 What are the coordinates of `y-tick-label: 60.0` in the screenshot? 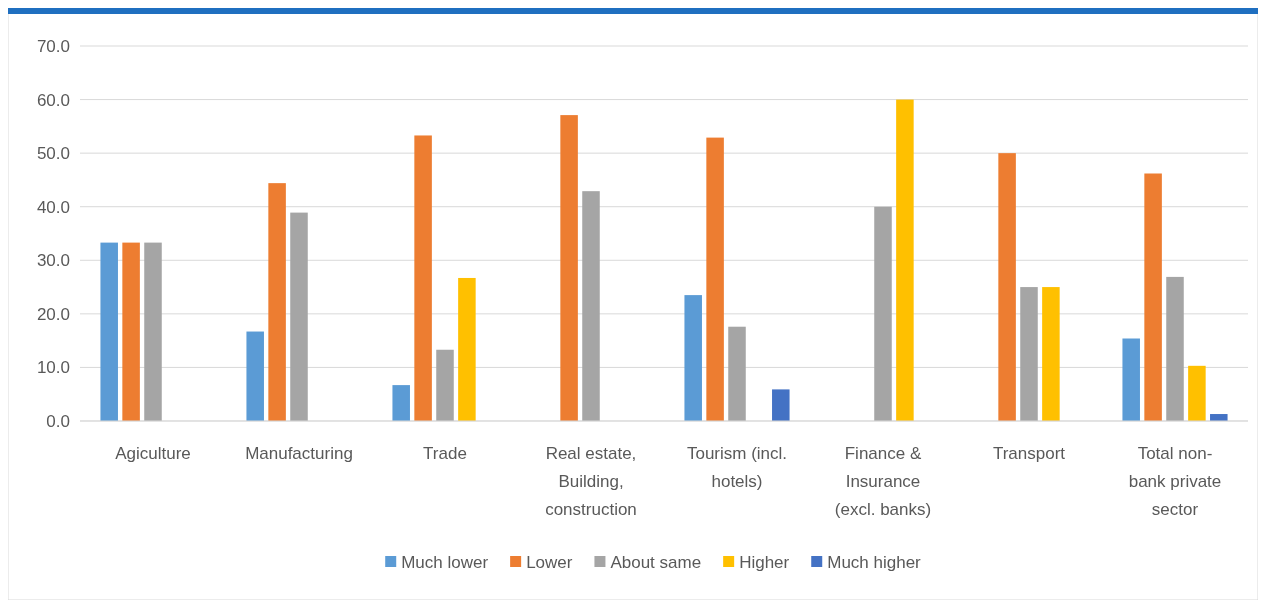 It's located at (53, 100).